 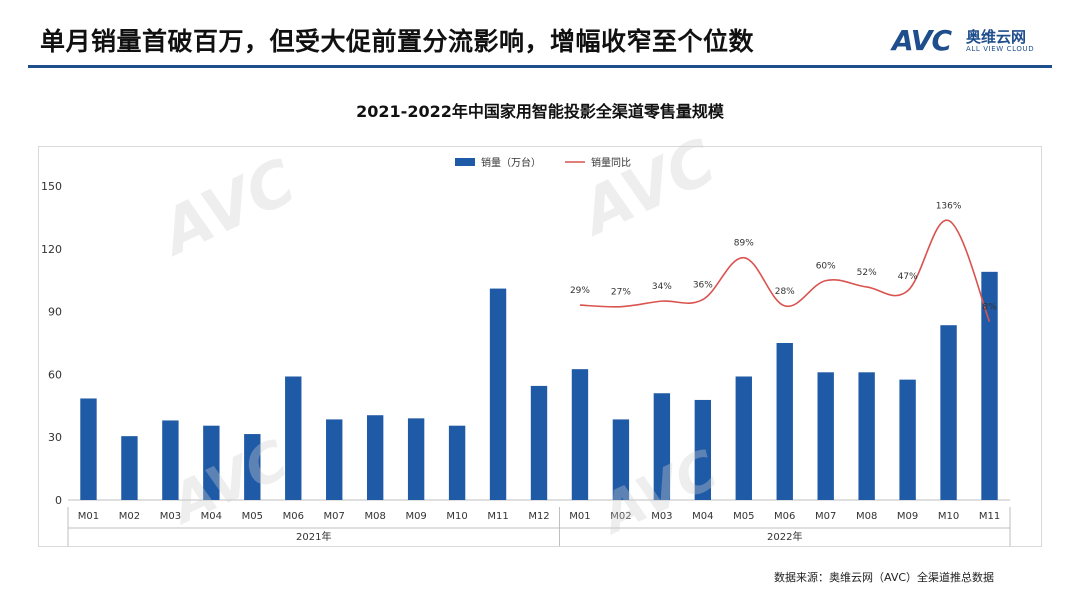 What do you see at coordinates (465, 162) in the screenshot?
I see `legend-bar-swatch` at bounding box center [465, 162].